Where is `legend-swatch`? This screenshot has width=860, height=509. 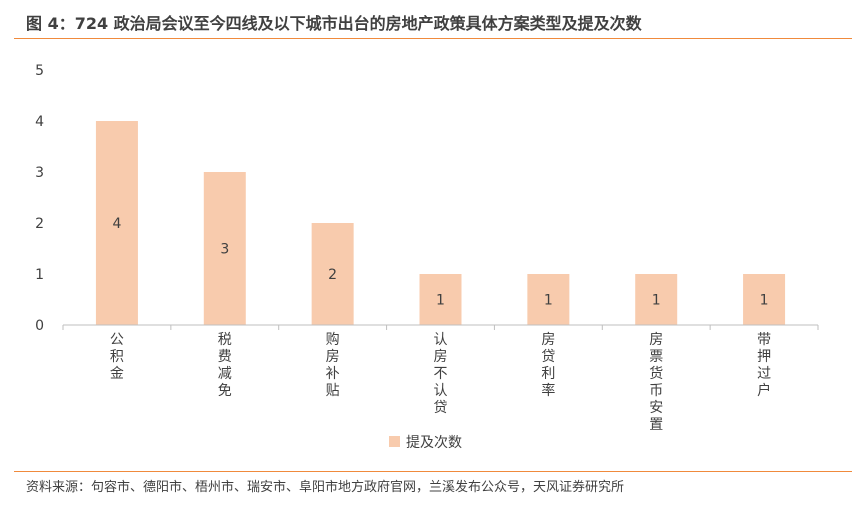 legend-swatch is located at coordinates (394, 441).